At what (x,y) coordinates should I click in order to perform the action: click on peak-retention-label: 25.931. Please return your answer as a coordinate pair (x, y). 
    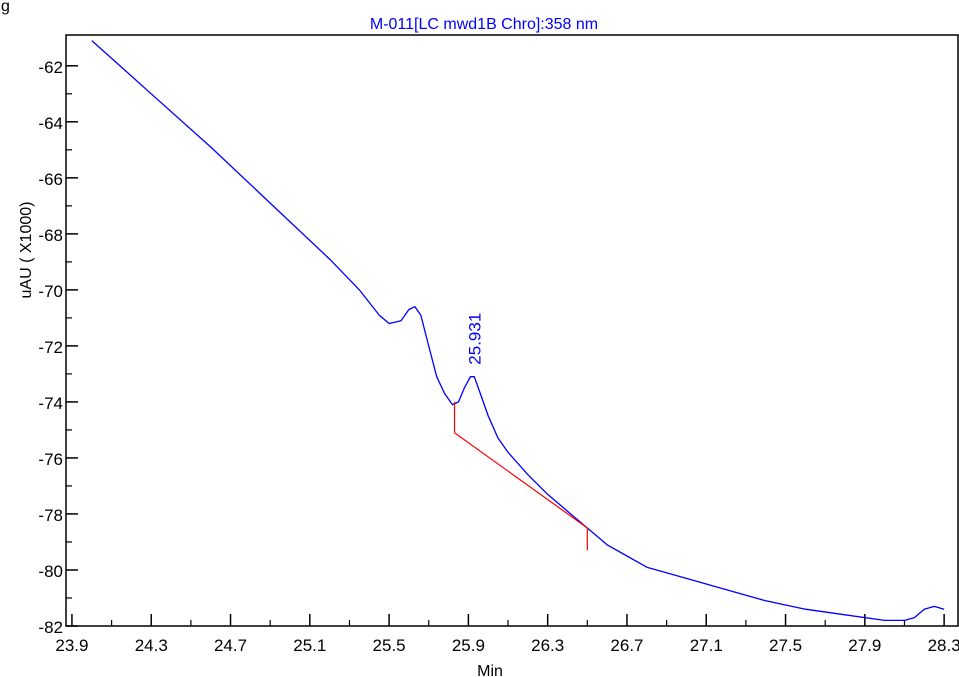
    Looking at the image, I should click on (475, 339).